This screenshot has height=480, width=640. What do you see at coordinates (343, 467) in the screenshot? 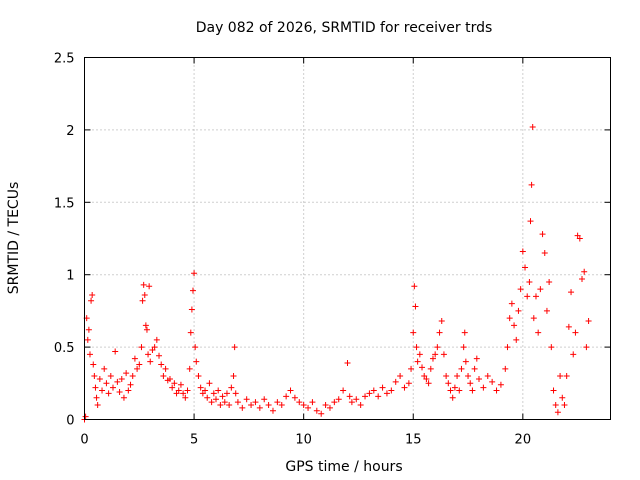
I see `x-axis-label: GPS time / hours` at bounding box center [343, 467].